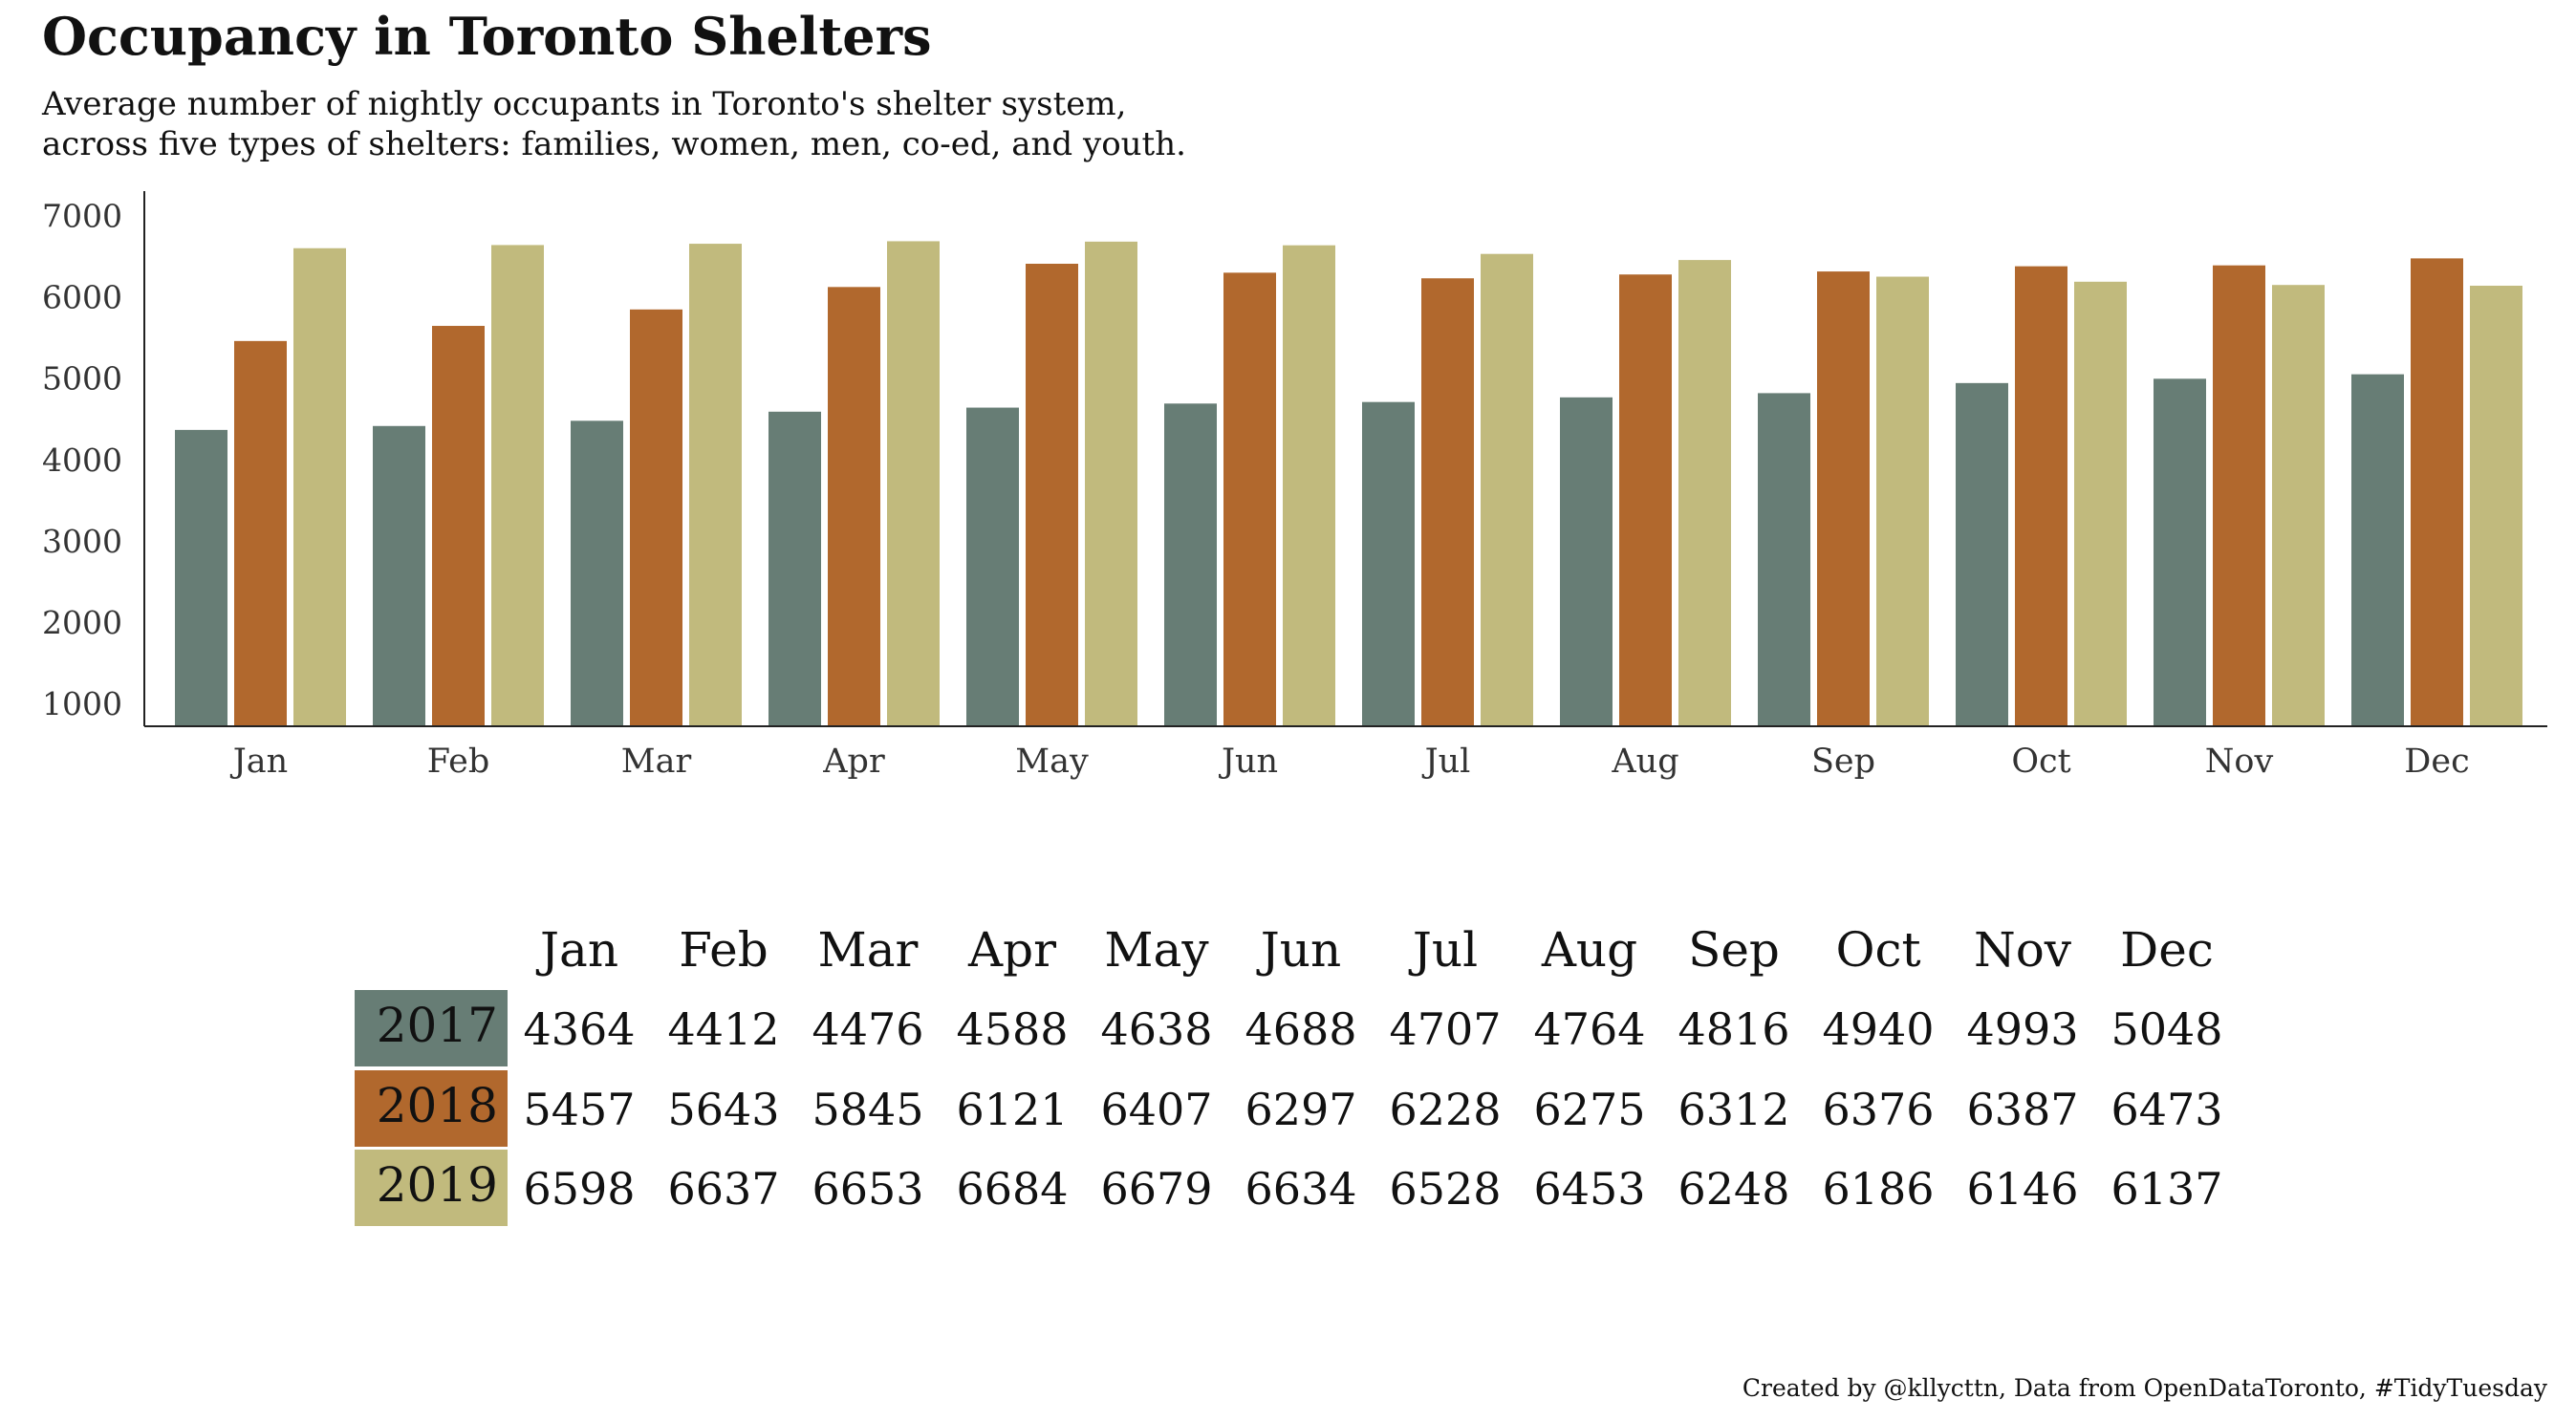 The height and width of the screenshot is (1421, 2576). What do you see at coordinates (1843, 762) in the screenshot?
I see `x-tick-label-sep: Sep` at bounding box center [1843, 762].